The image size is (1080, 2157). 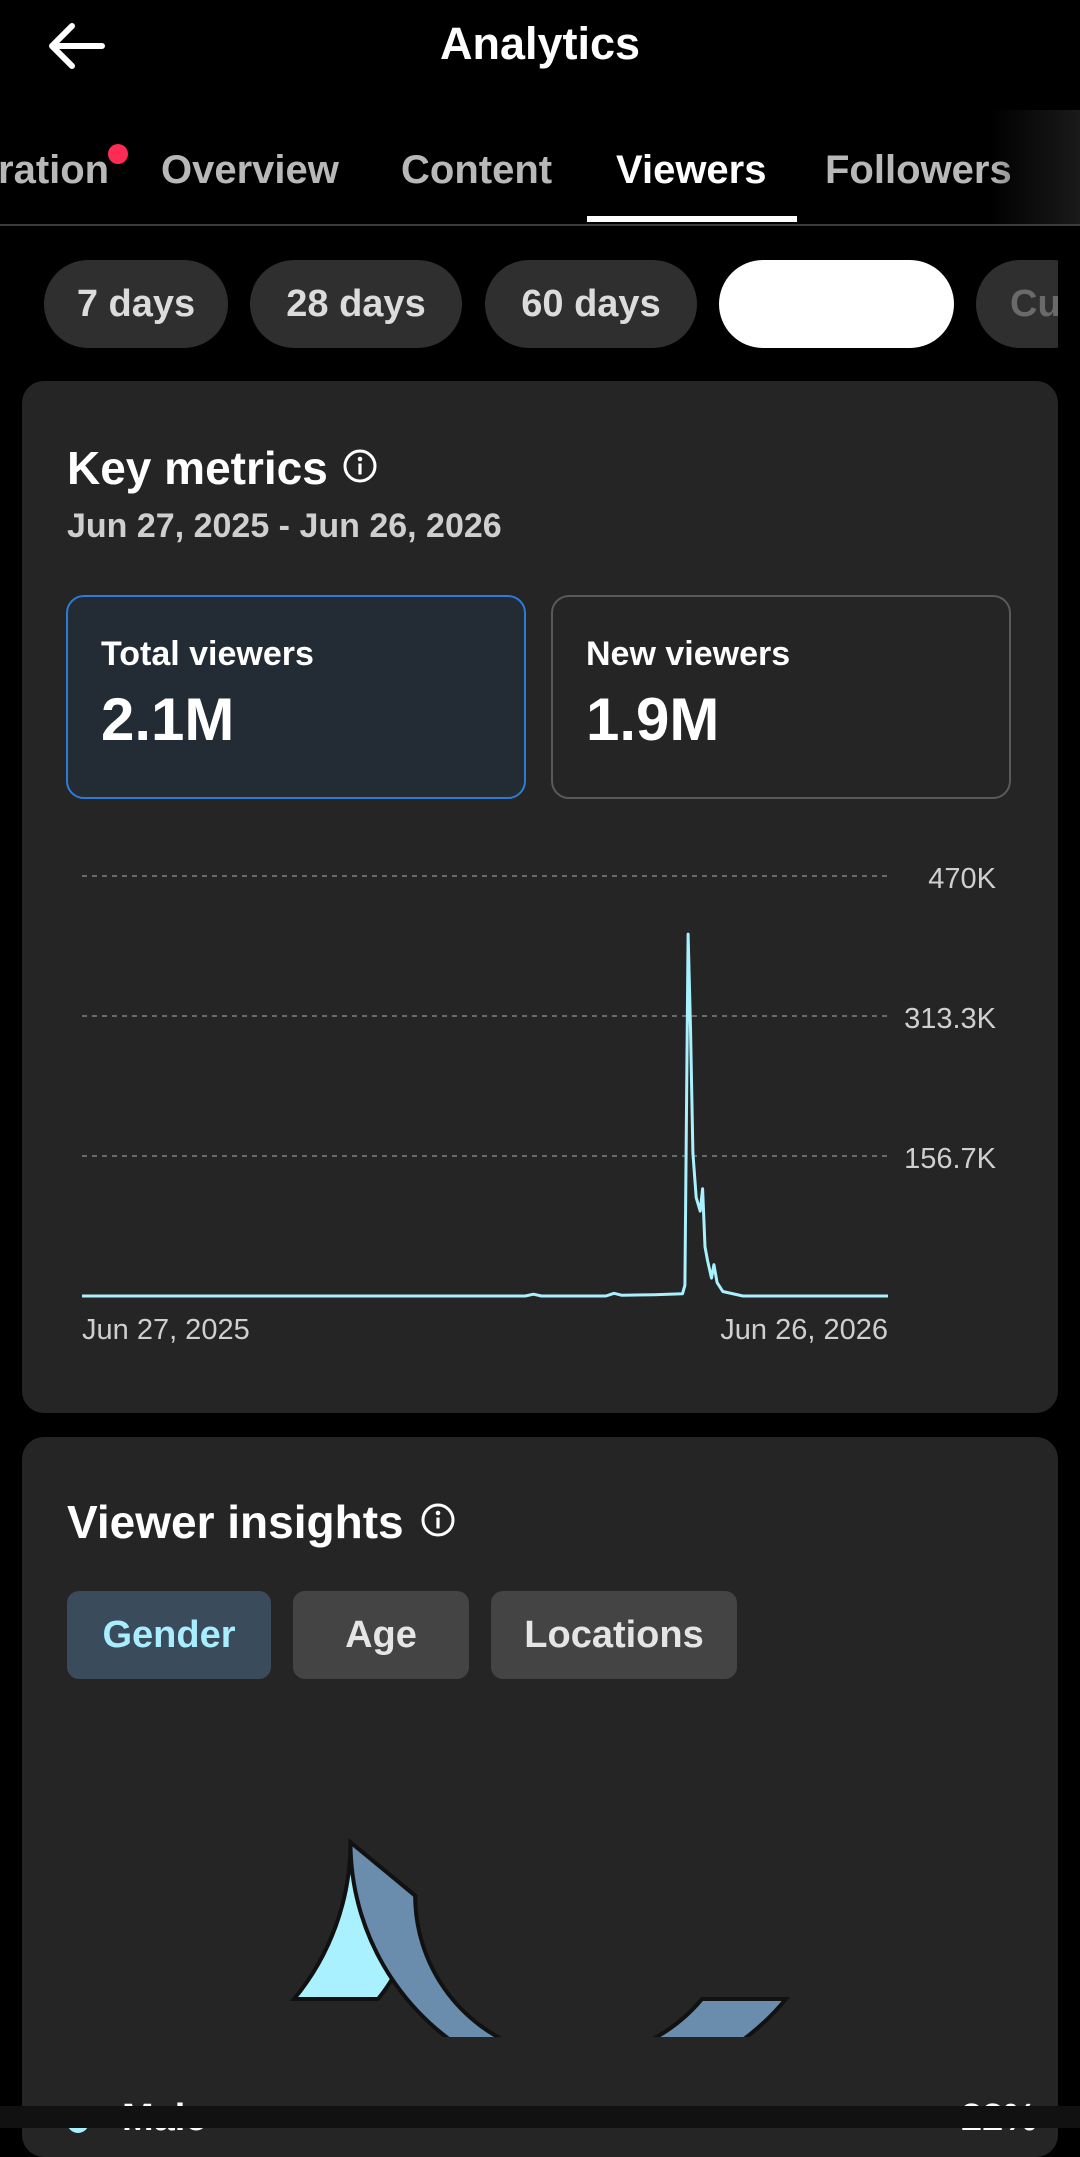 What do you see at coordinates (836, 304) in the screenshot?
I see `period-selected` at bounding box center [836, 304].